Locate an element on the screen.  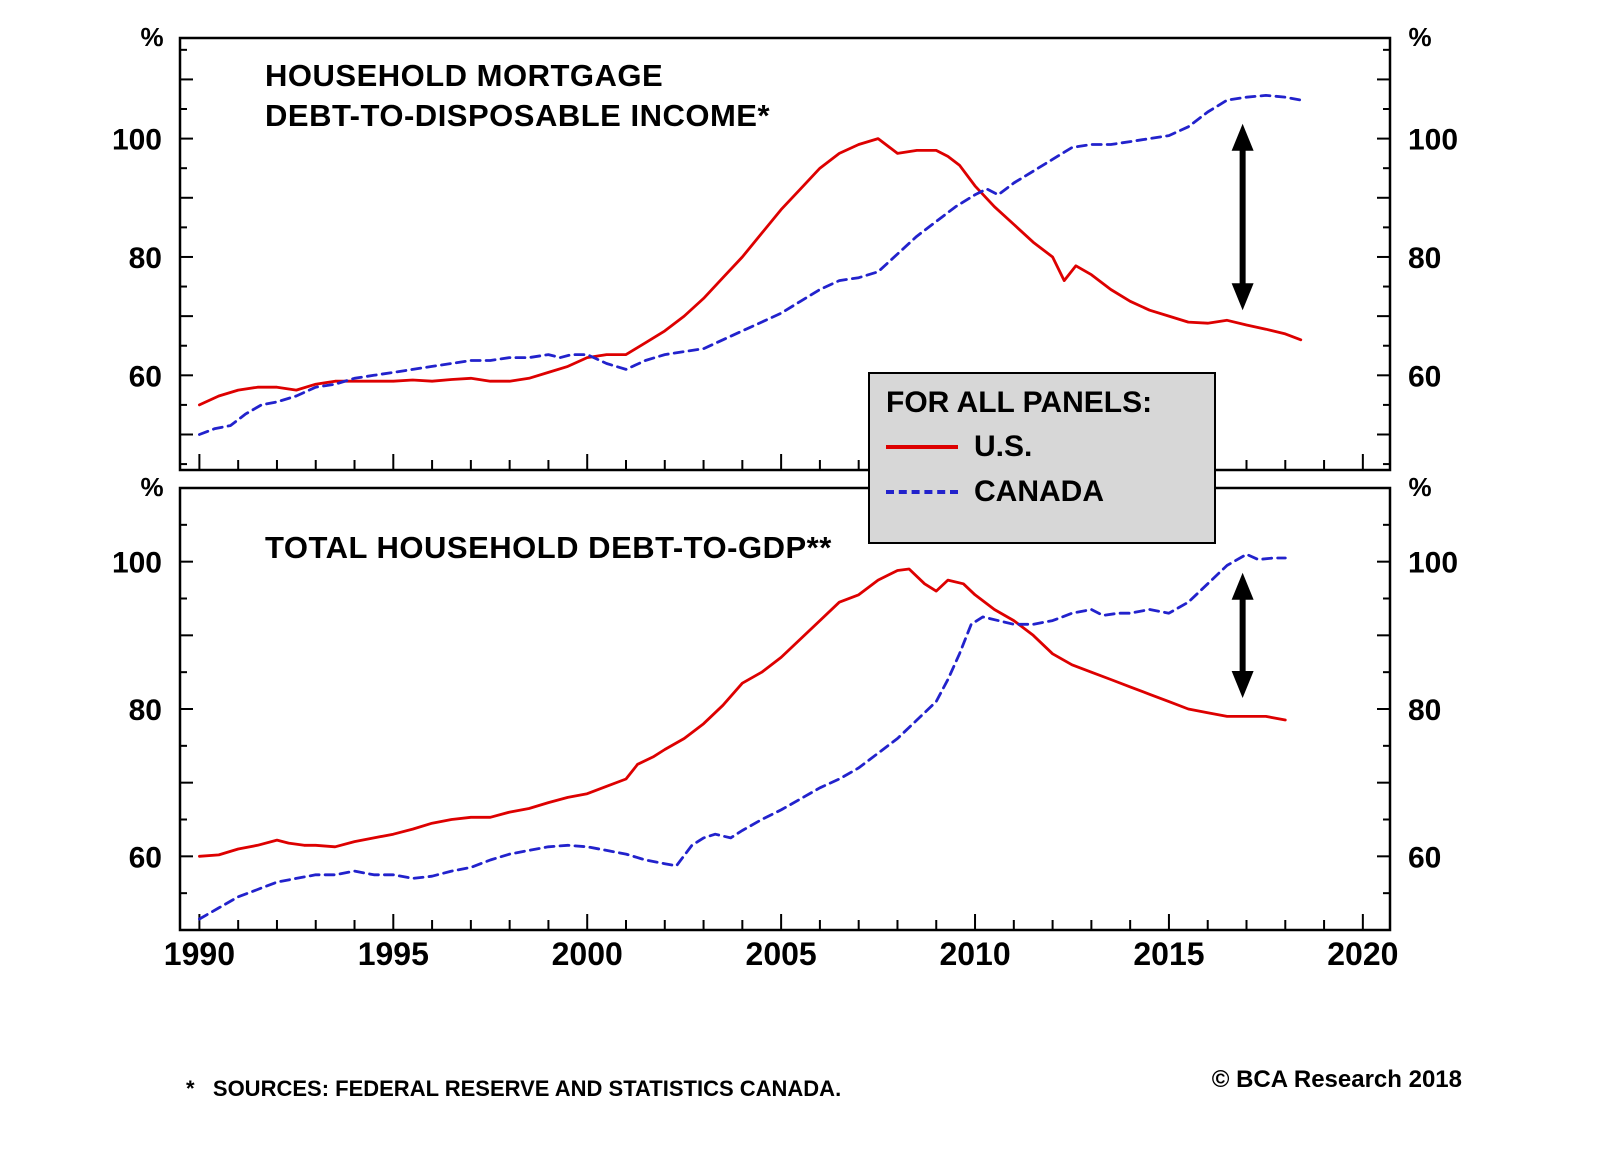
panel-title-line: TOTAL HOUSEHOLD DEBT-TO-GDP** is located at coordinates (548, 547).